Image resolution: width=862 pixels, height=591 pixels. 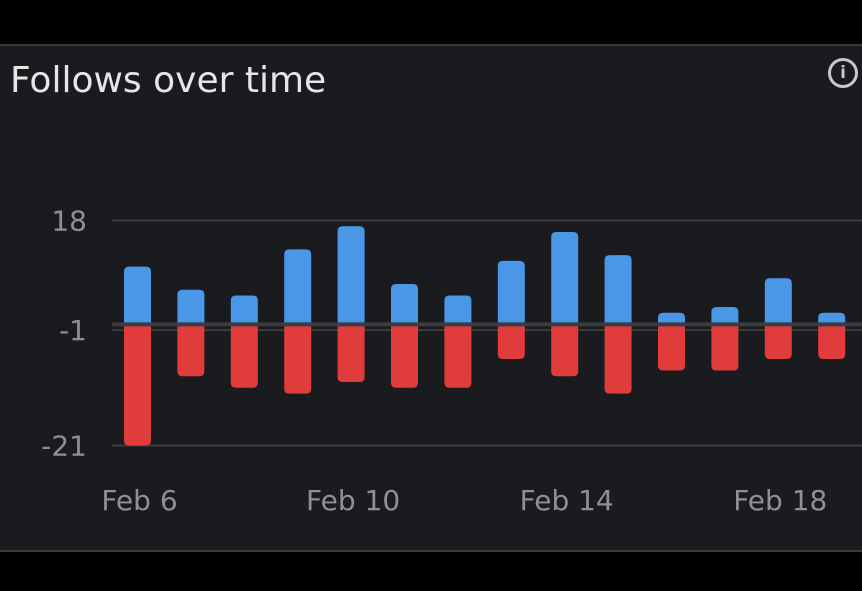 I want to click on x-tick-label-1: Feb 10, so click(x=353, y=500).